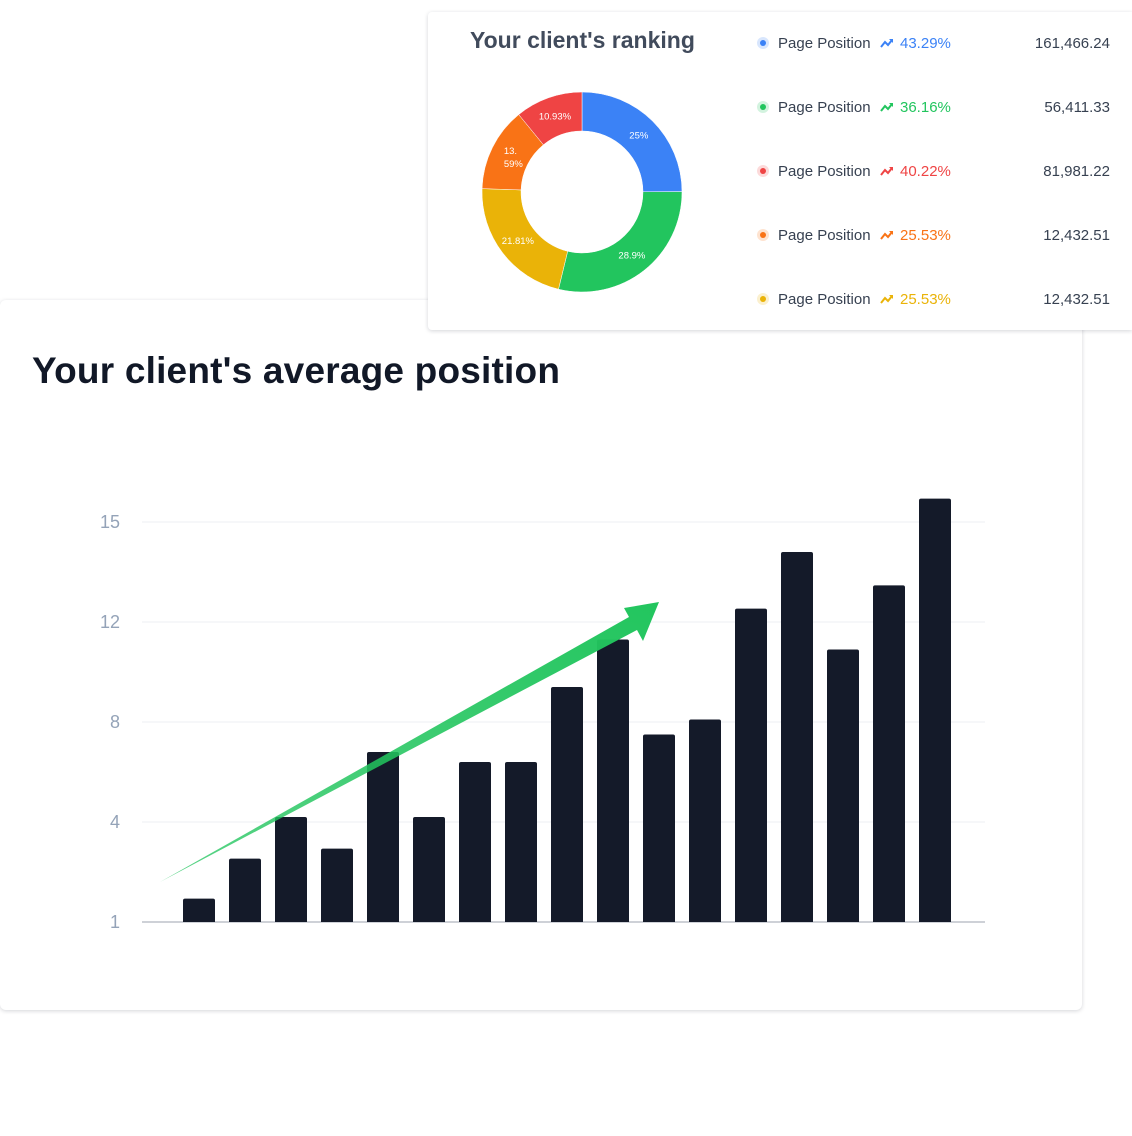  I want to click on client-ranking-title: Your client's ranking, so click(582, 40).